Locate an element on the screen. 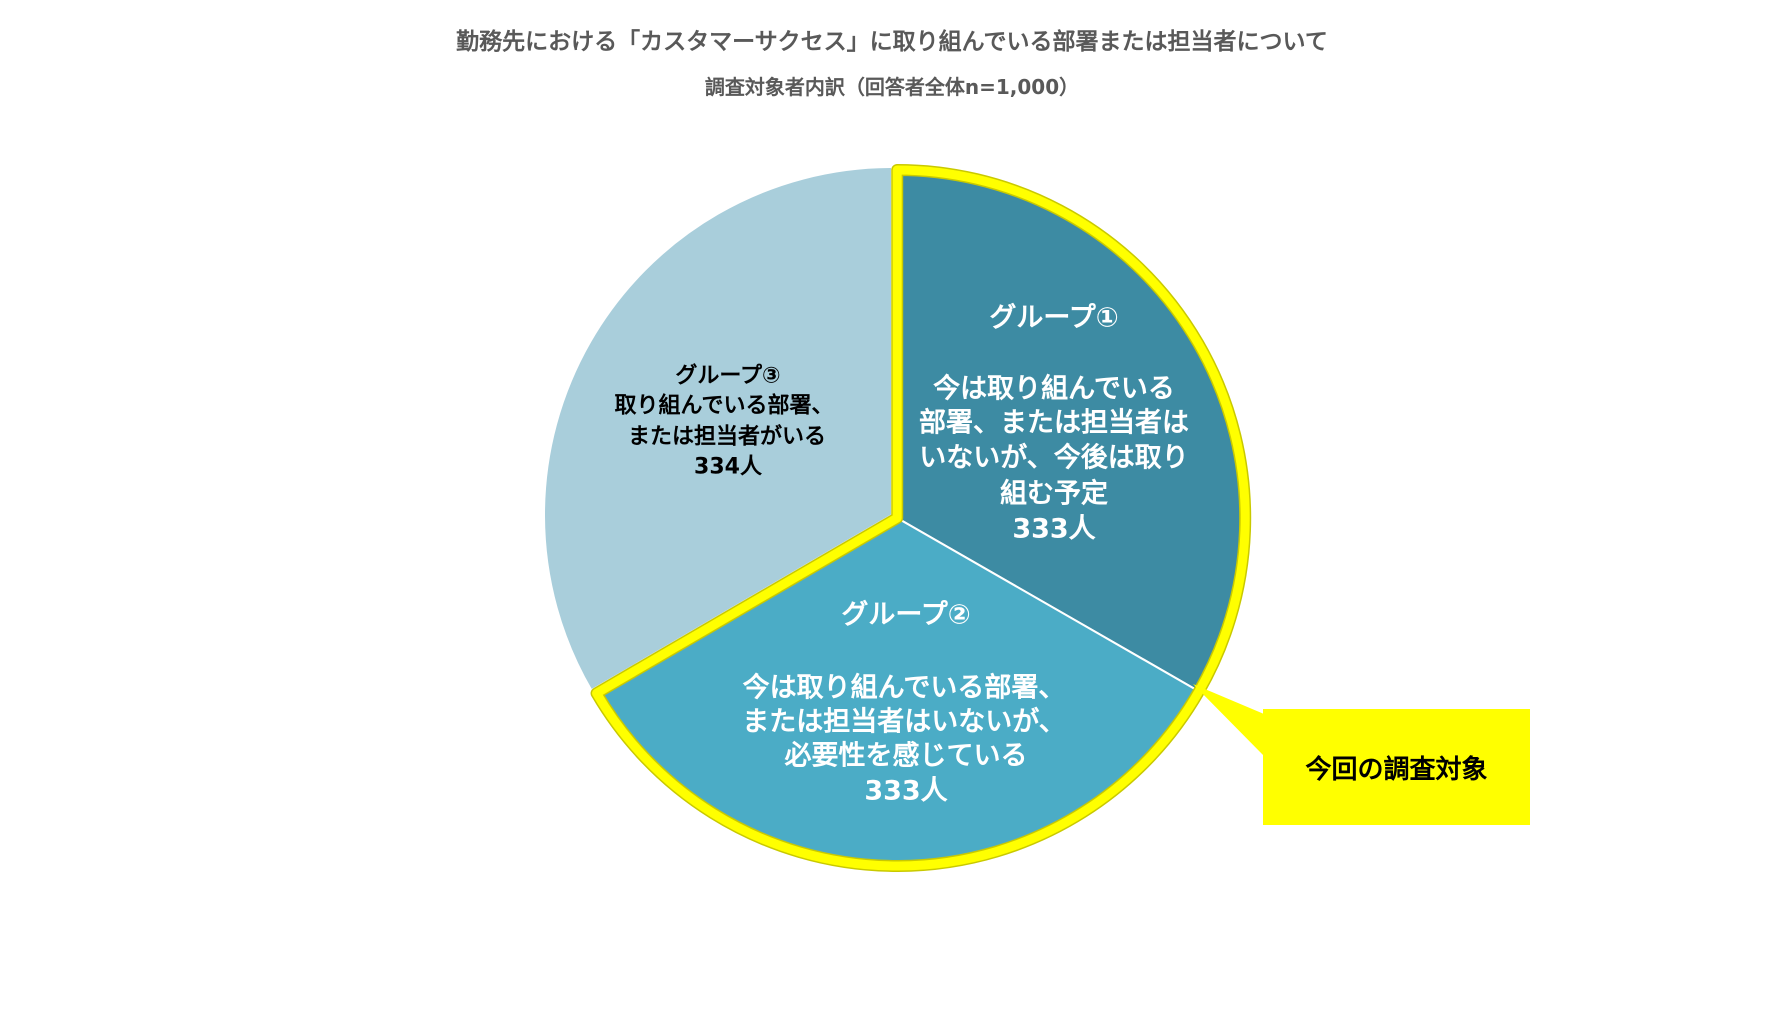  slice-description-line: 必要性を感じている is located at coordinates (906, 756).